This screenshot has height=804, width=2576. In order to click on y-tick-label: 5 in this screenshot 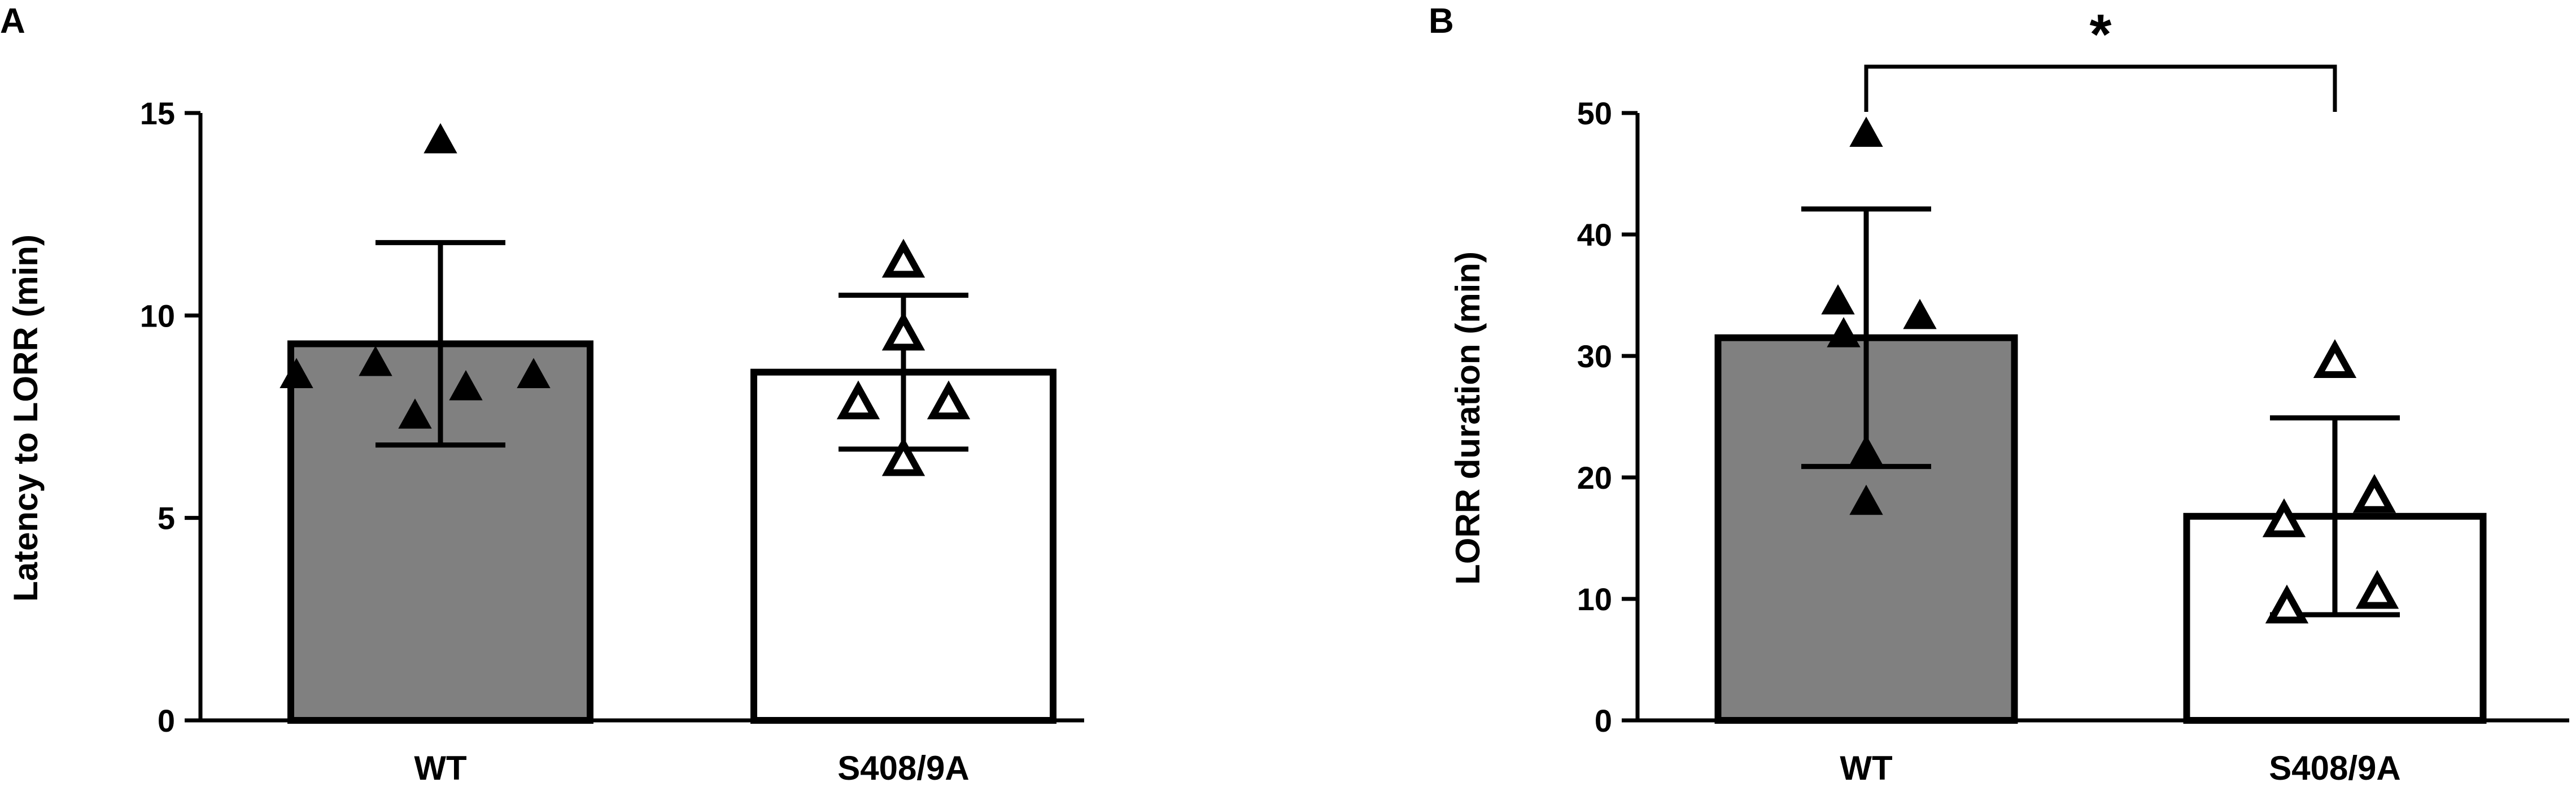, I will do `click(166, 518)`.